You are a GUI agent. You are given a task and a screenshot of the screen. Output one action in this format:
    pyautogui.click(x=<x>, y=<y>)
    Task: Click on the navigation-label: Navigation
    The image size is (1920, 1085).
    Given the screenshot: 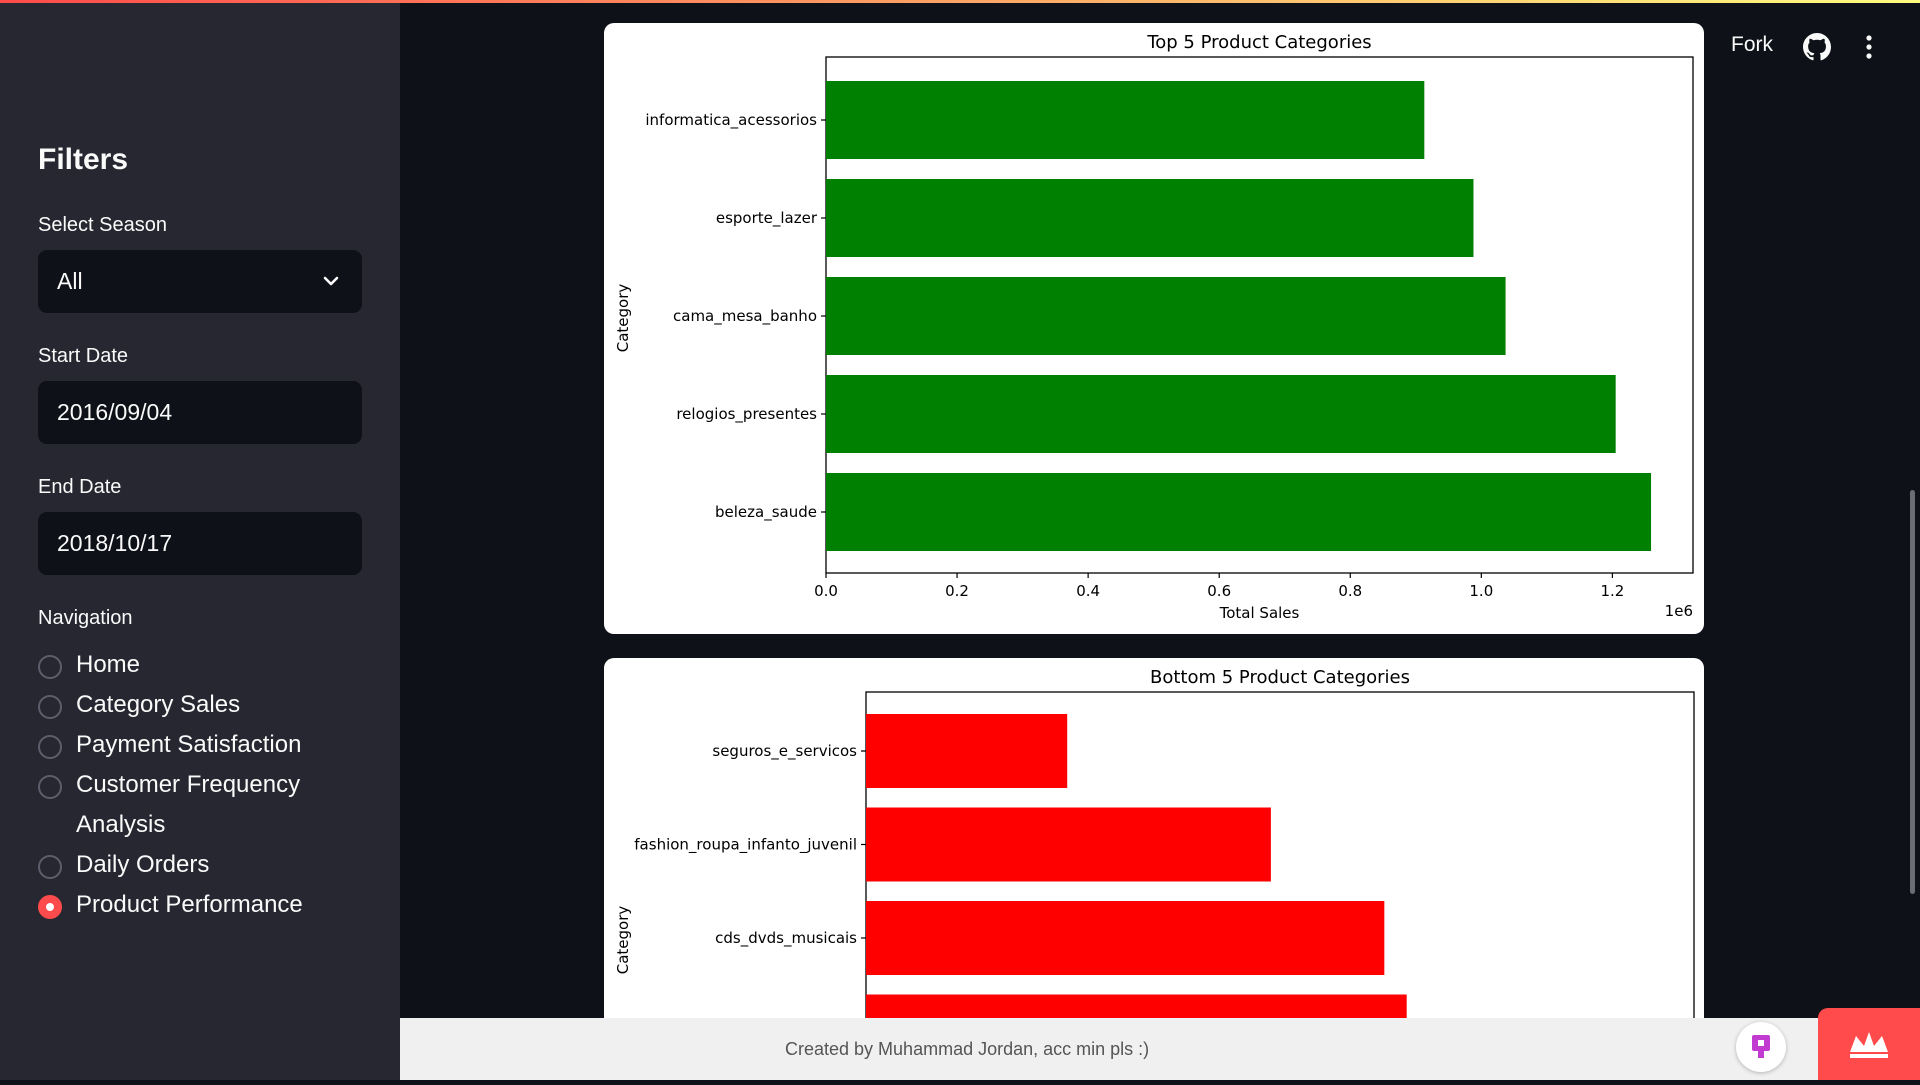 What is the action you would take?
    pyautogui.click(x=85, y=618)
    